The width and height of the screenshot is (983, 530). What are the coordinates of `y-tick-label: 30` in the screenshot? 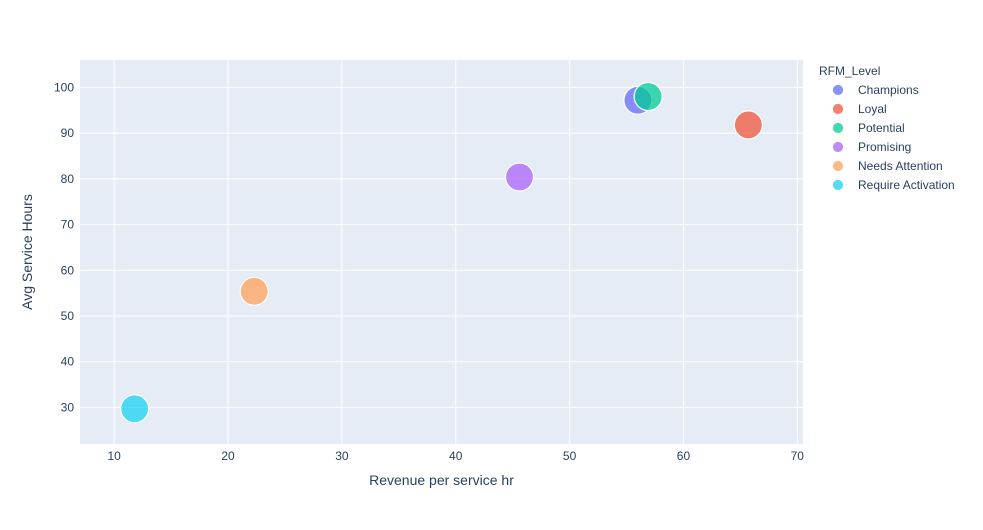 It's located at (68, 407).